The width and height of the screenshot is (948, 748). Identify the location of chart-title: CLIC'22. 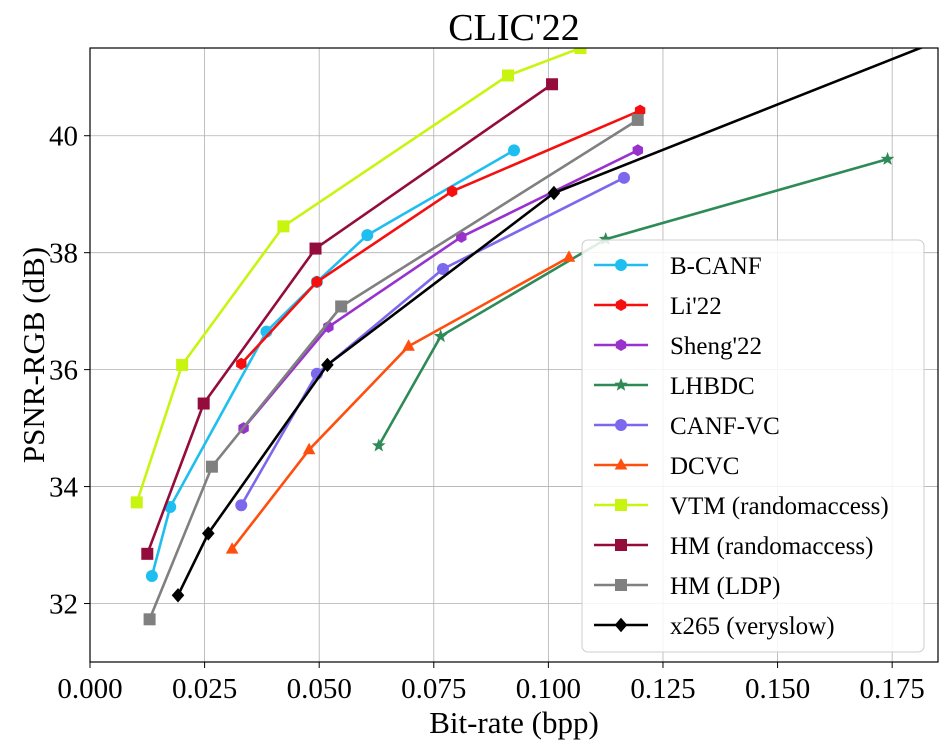
(513, 28).